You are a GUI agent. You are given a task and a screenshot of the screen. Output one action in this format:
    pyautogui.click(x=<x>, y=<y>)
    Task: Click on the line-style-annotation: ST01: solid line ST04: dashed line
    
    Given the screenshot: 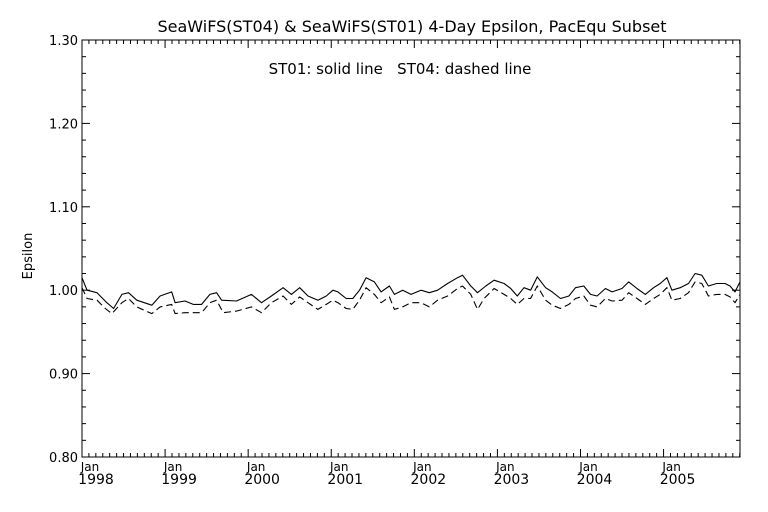 What is the action you would take?
    pyautogui.click(x=400, y=69)
    